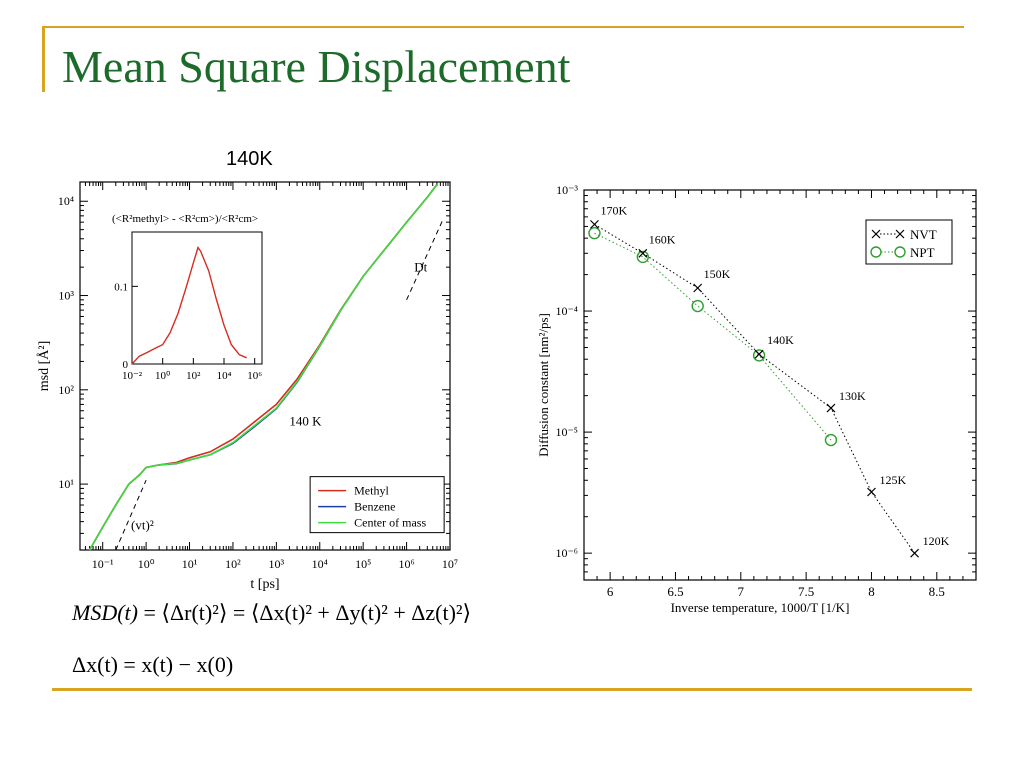 This screenshot has height=768, width=1024. I want to click on msd-formula-lhs: MSD(t), so click(105, 612).